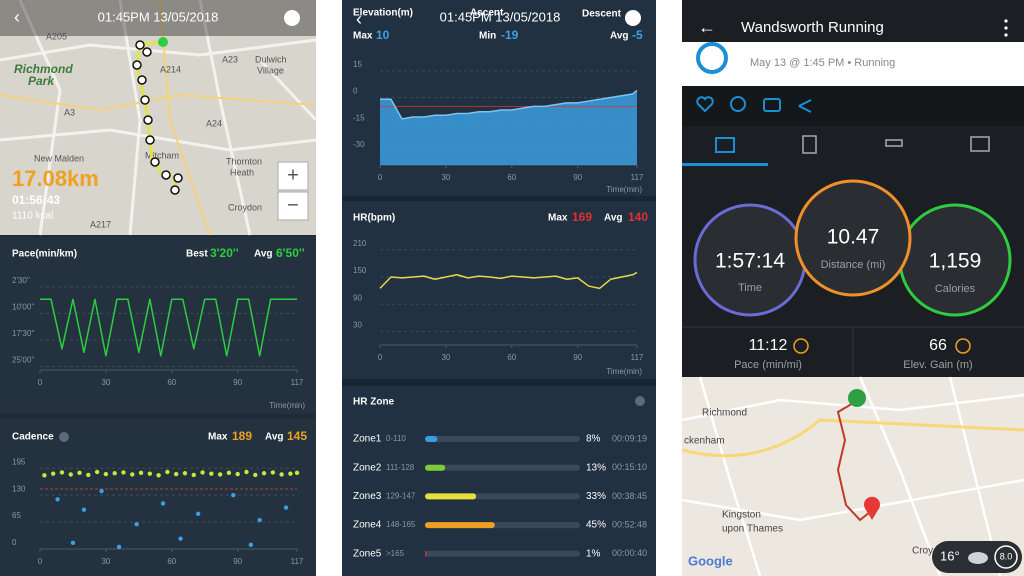  Describe the element at coordinates (768, 345) in the screenshot. I see `pace-value: 11:12` at that location.